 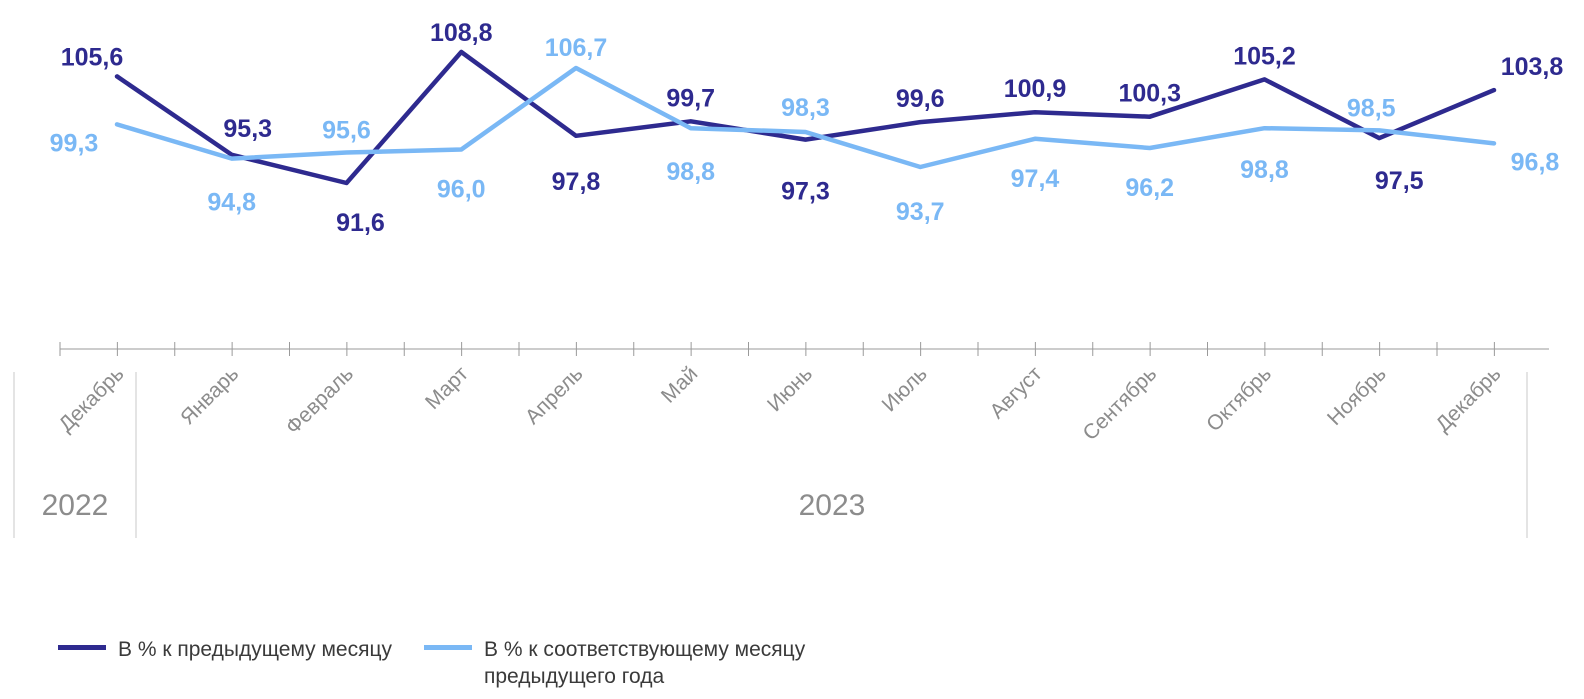 What do you see at coordinates (1035, 179) in the screenshot?
I see `data-label-yoy: 97,4` at bounding box center [1035, 179].